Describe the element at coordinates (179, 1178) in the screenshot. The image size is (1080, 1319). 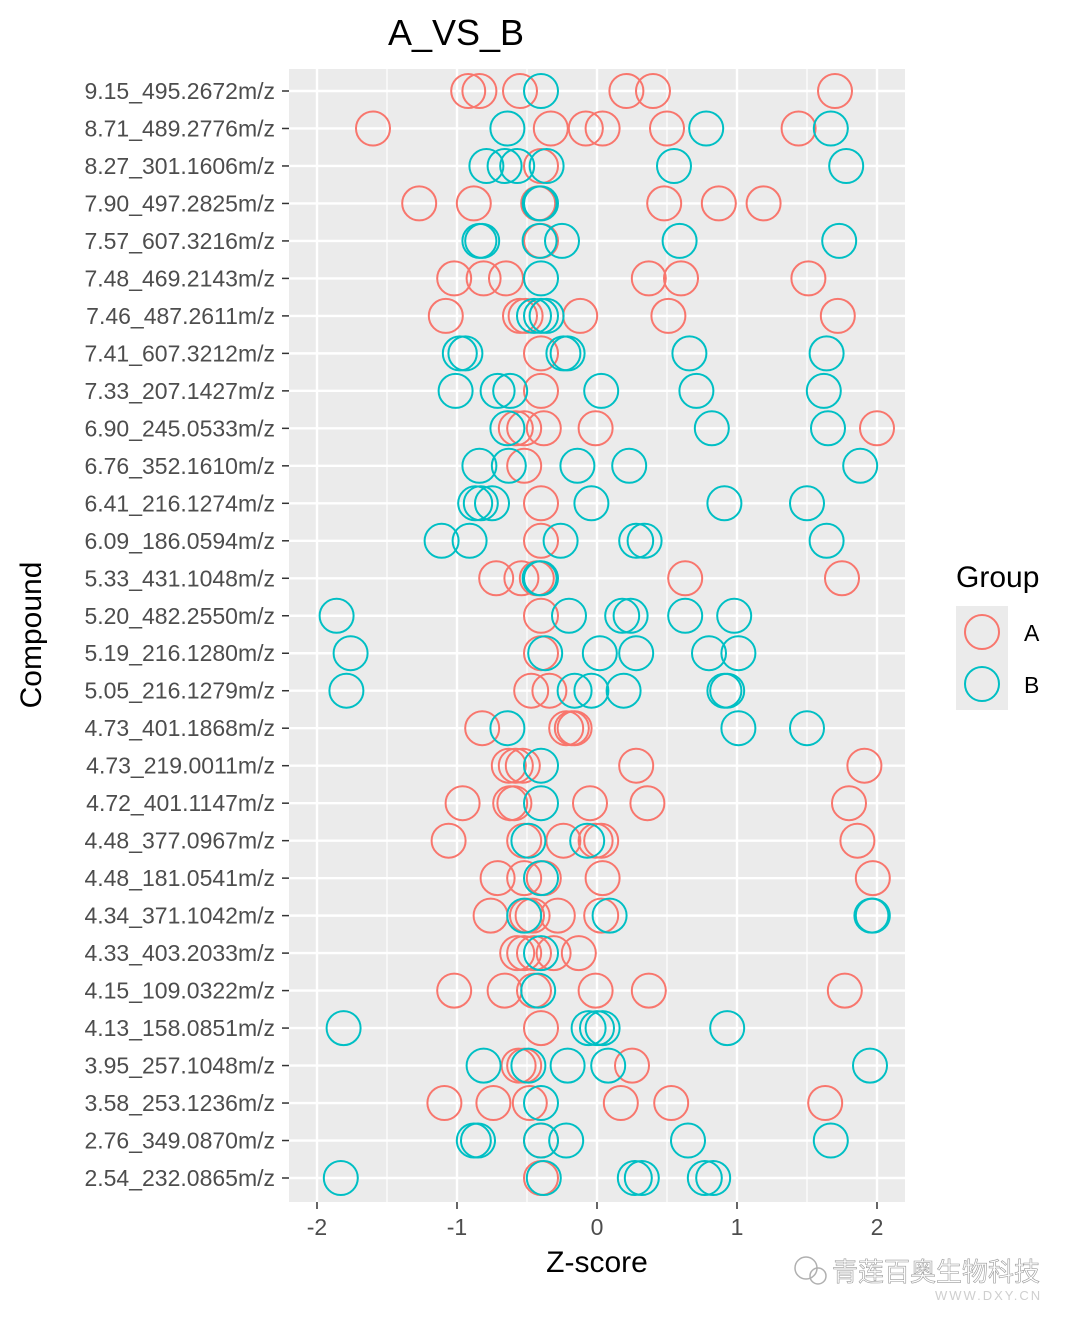
I see `y-tick-label: 2.54_232.0865m/z` at that location.